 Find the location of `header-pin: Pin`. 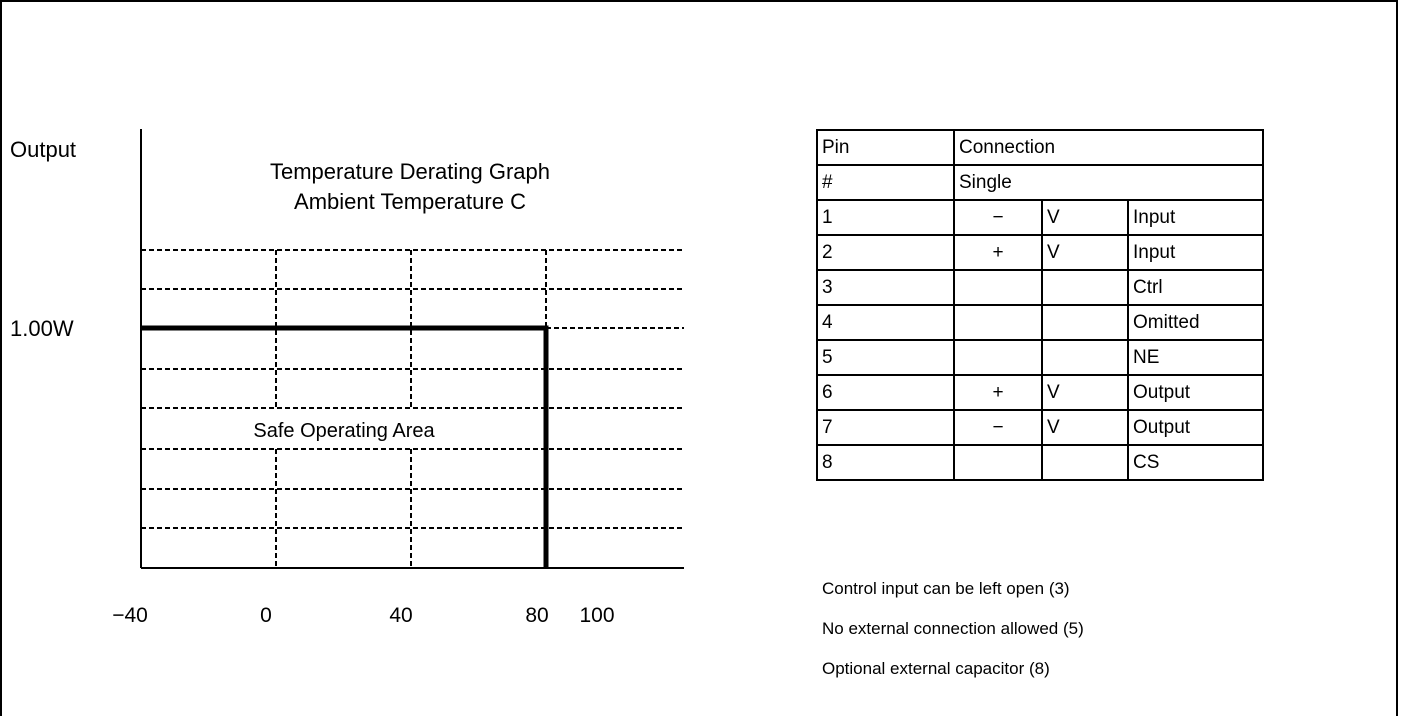

header-pin: Pin is located at coordinates (885, 147).